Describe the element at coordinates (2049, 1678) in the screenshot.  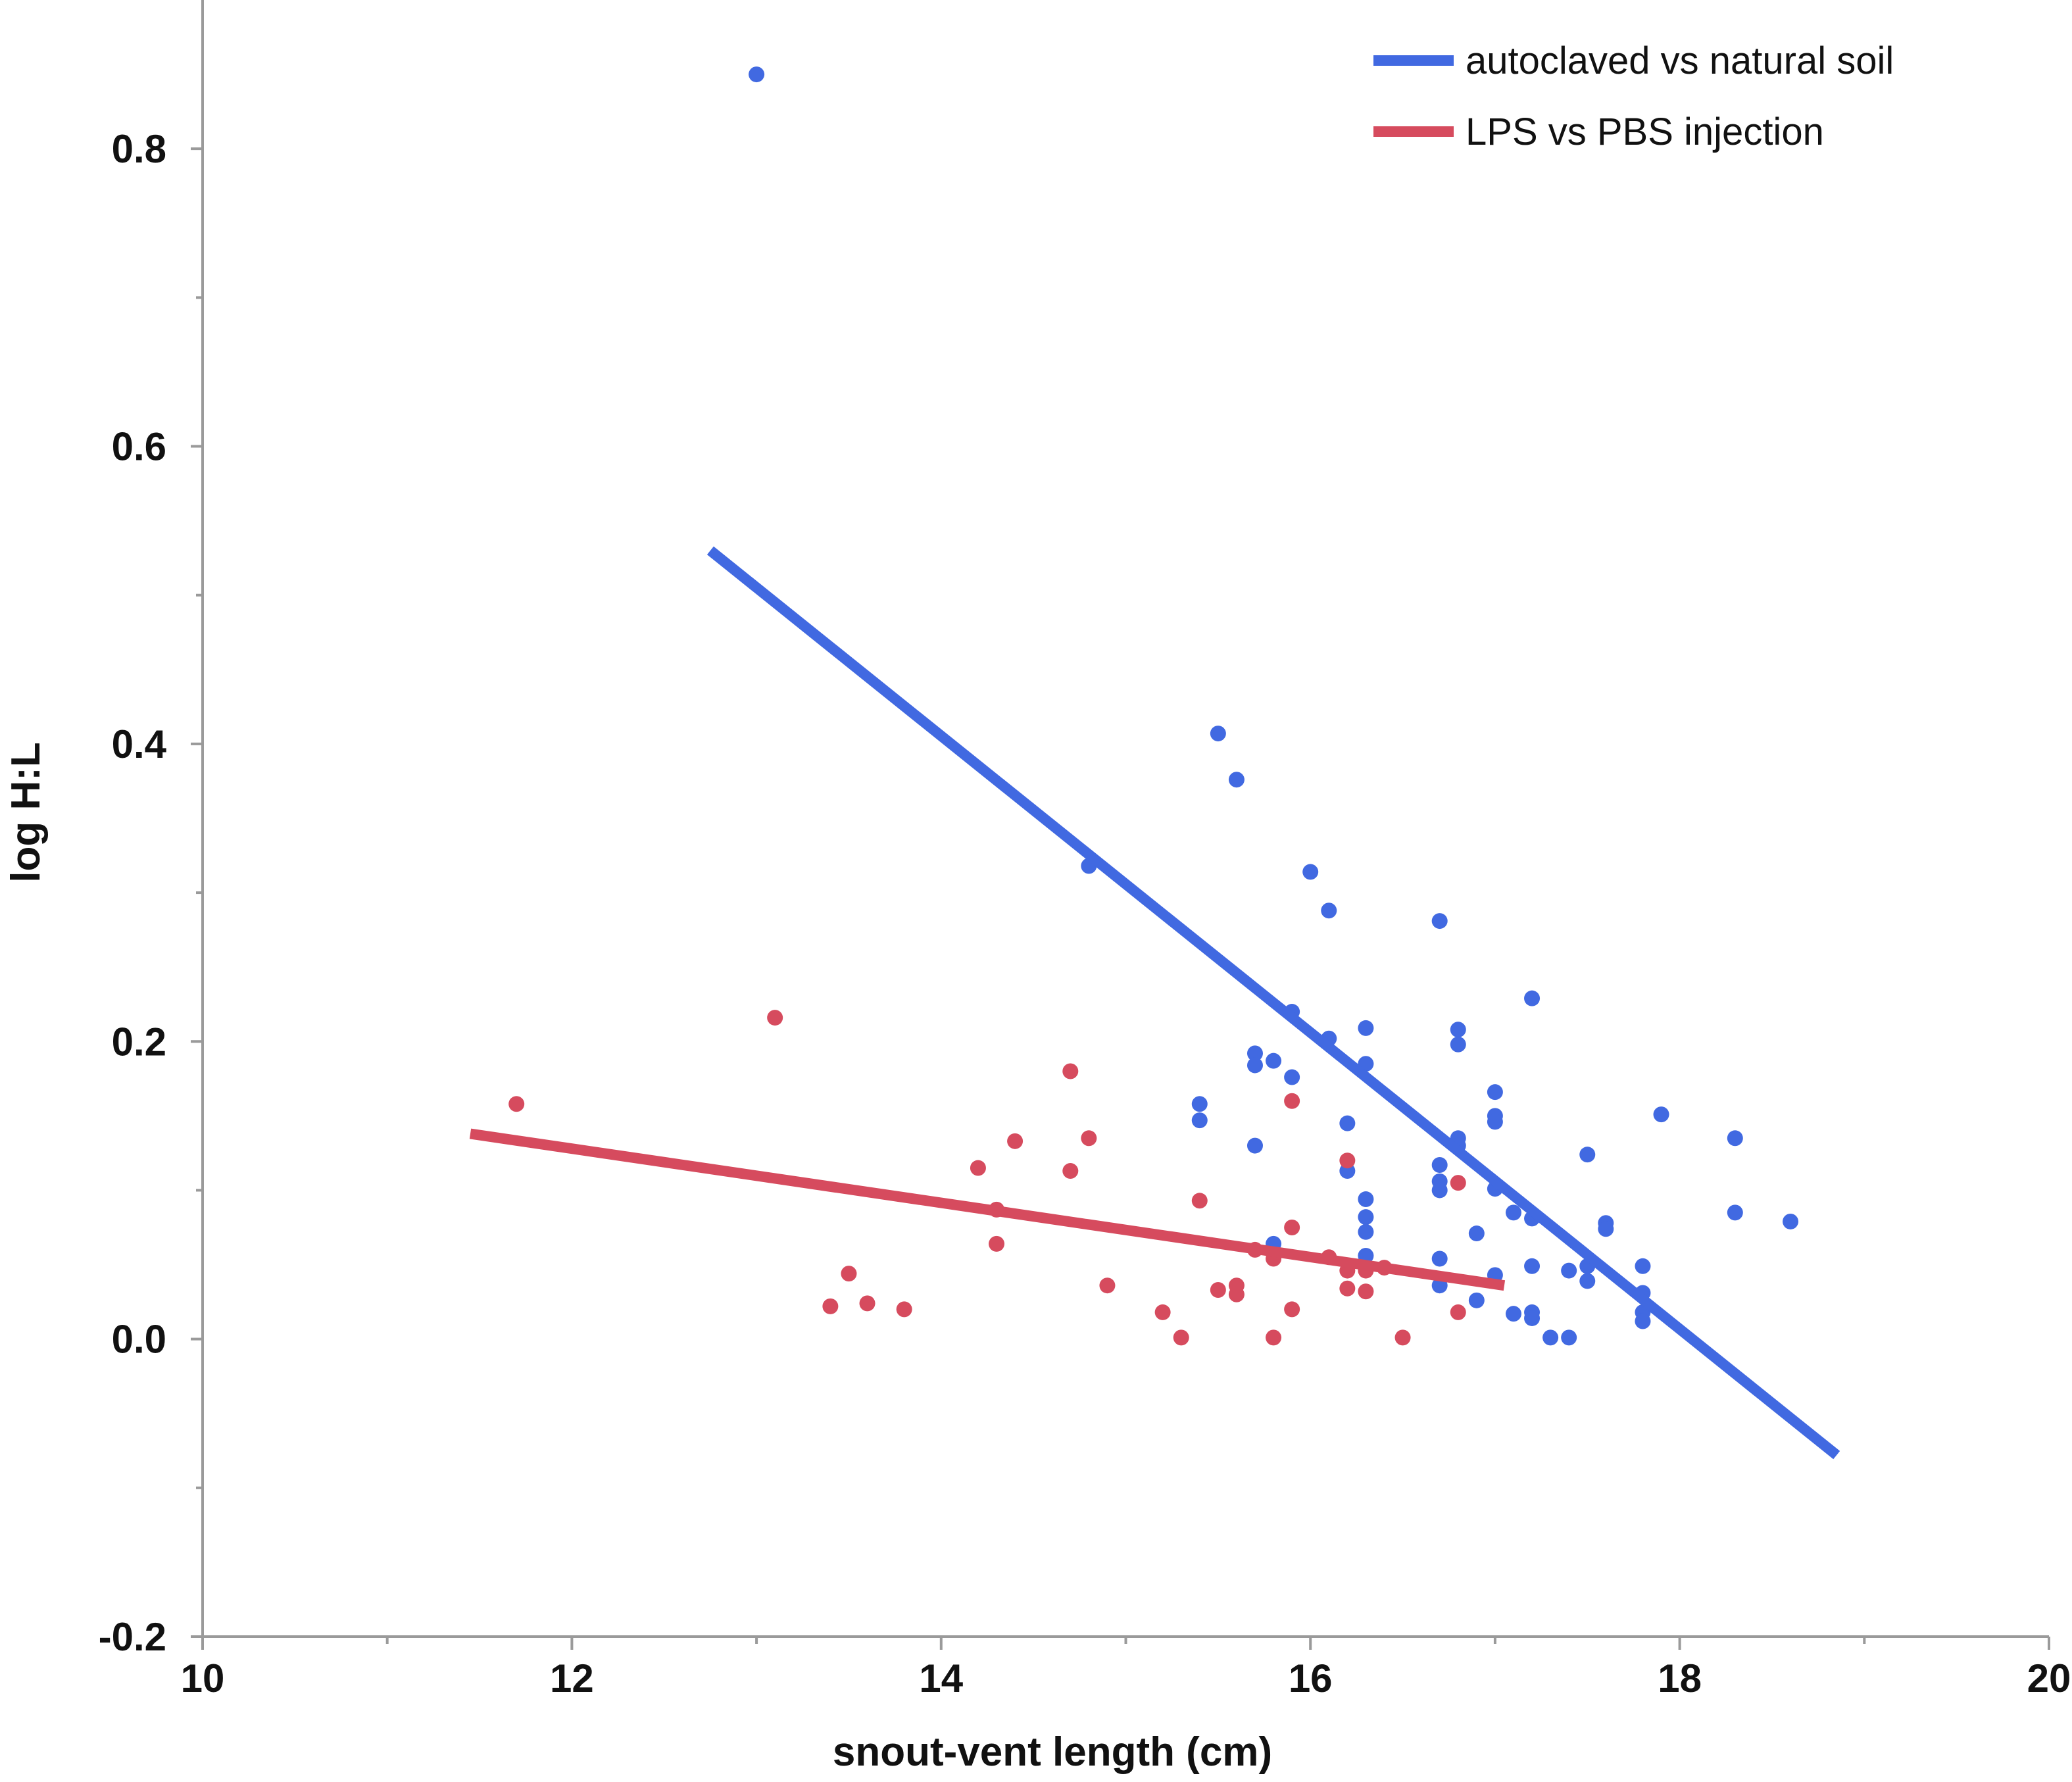
I see `x-tick-label: 20` at that location.